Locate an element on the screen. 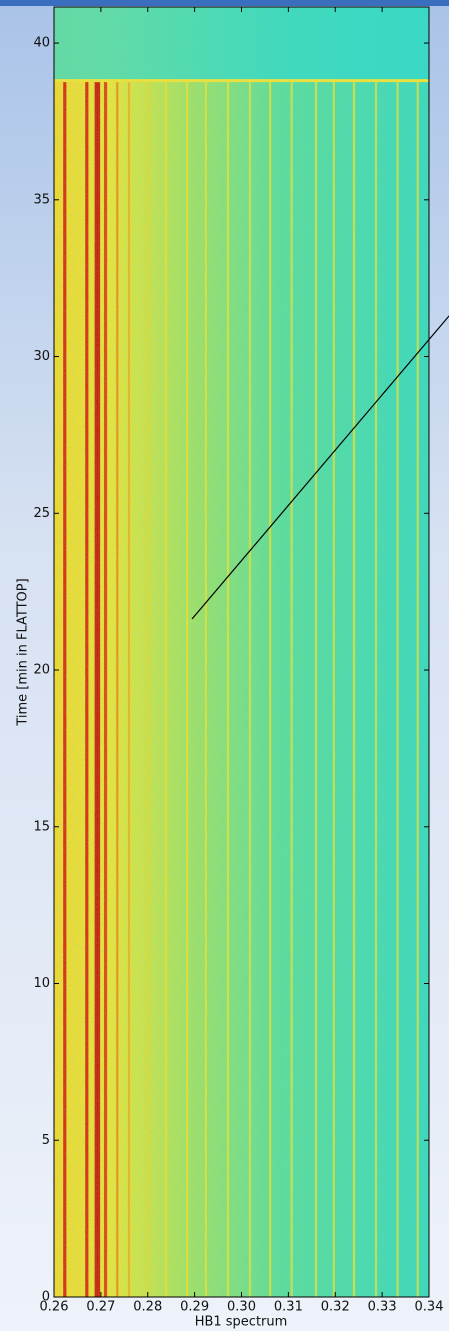 The width and height of the screenshot is (449, 1331). x-tick-label: 0.27 is located at coordinates (100, 1307).